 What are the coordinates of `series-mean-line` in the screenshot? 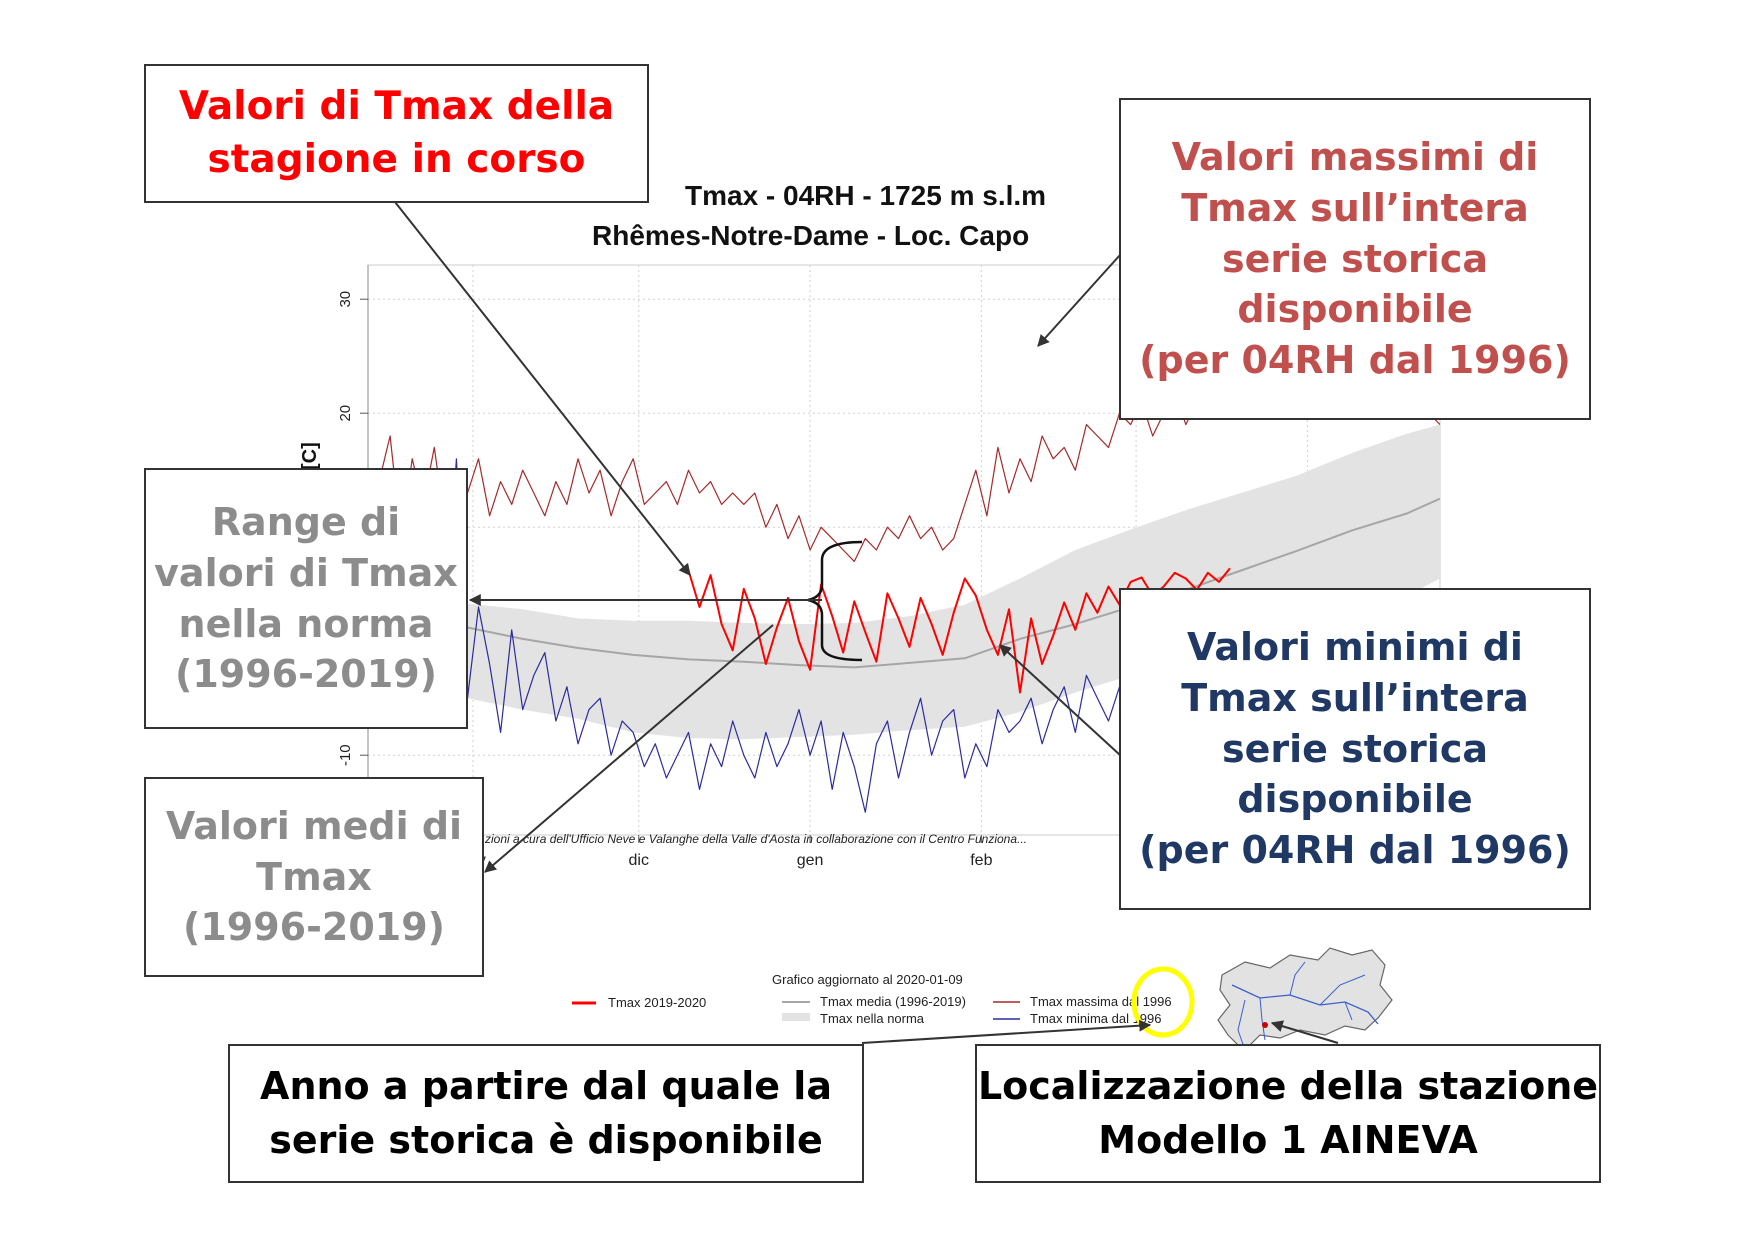 It's located at (912, 583).